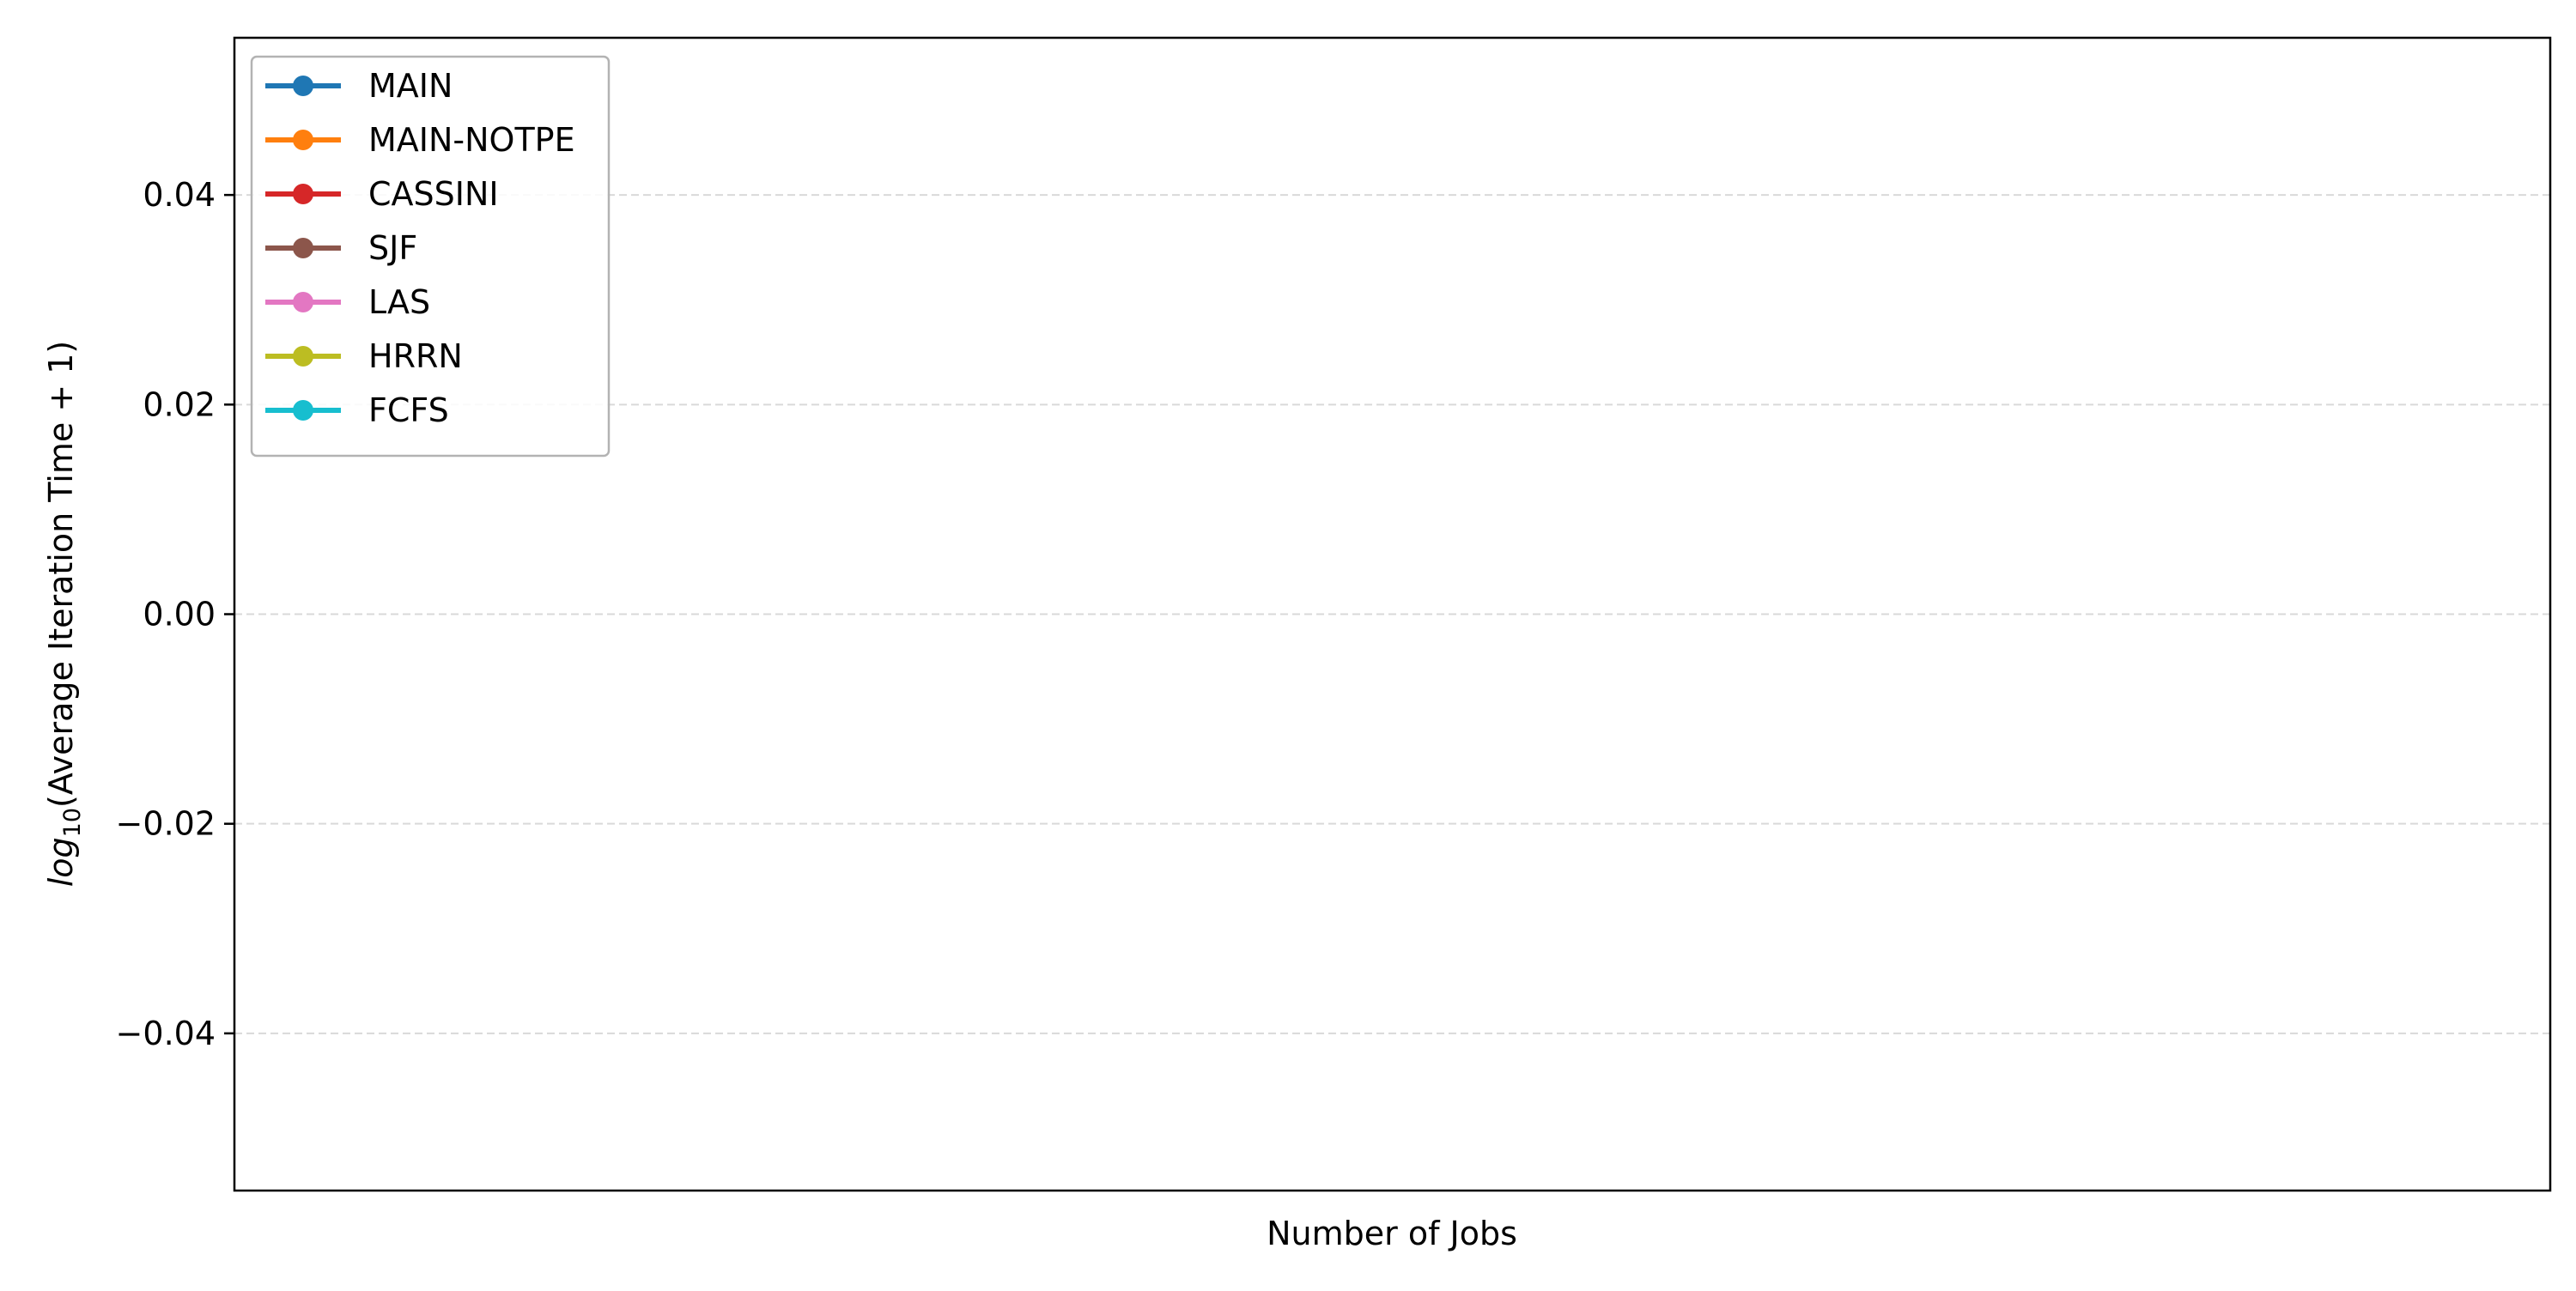 This screenshot has width=2576, height=1291. Describe the element at coordinates (410, 86) in the screenshot. I see `legend-label: MAIN` at that location.